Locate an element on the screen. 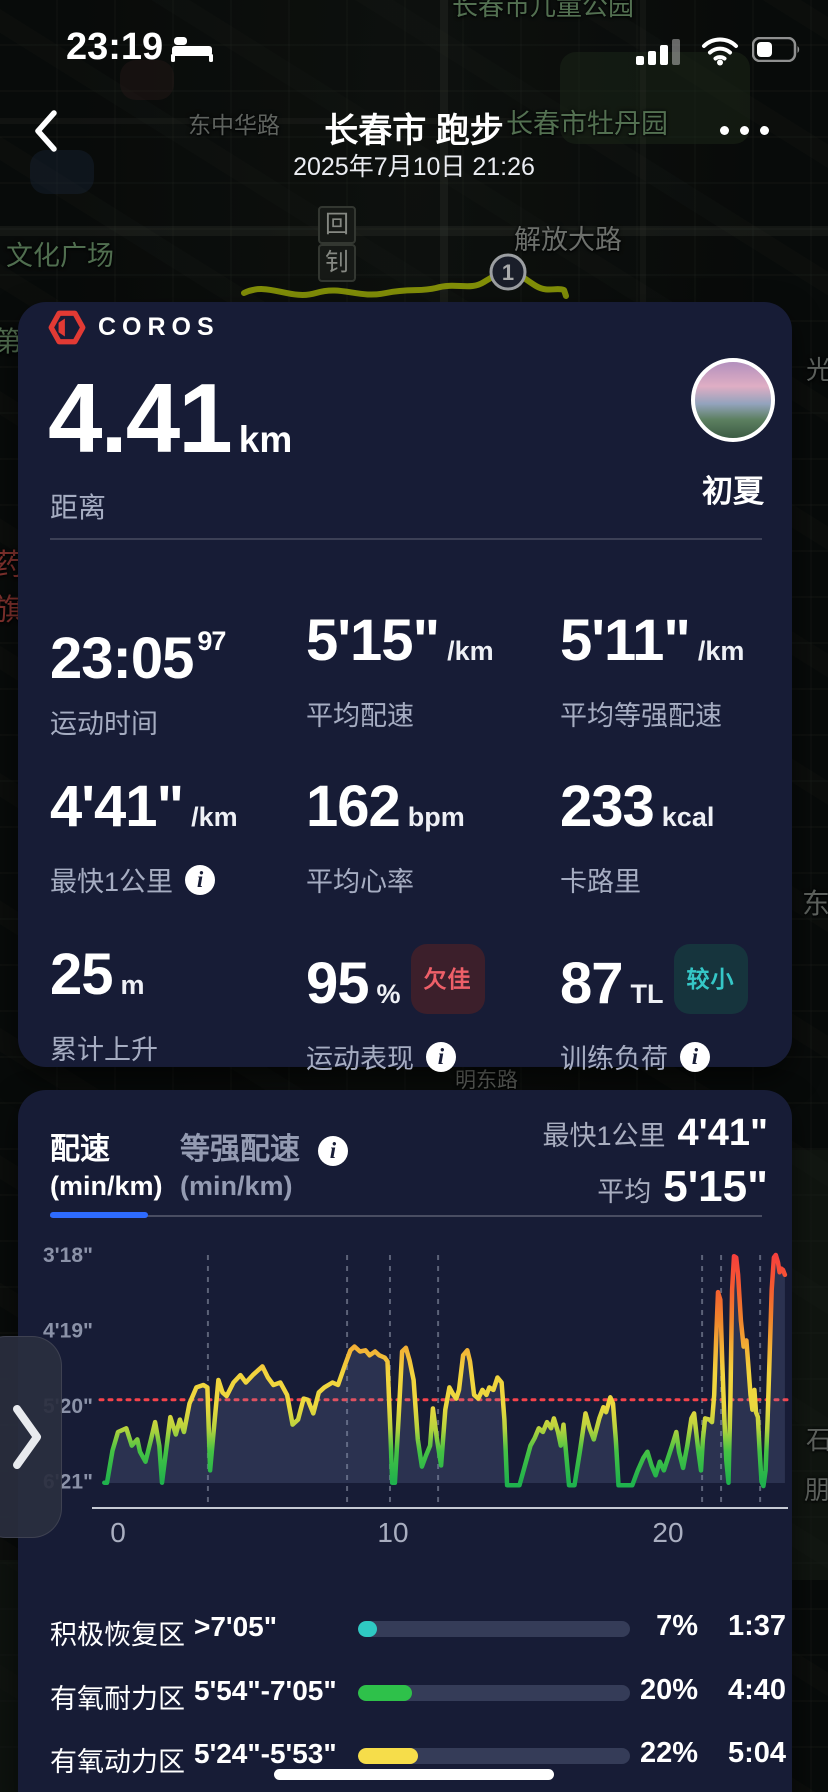 The image size is (828, 1792). zone-row-recovery: 积极恢复区 >7'05" 7% 1:37 is located at coordinates (418, 1630).